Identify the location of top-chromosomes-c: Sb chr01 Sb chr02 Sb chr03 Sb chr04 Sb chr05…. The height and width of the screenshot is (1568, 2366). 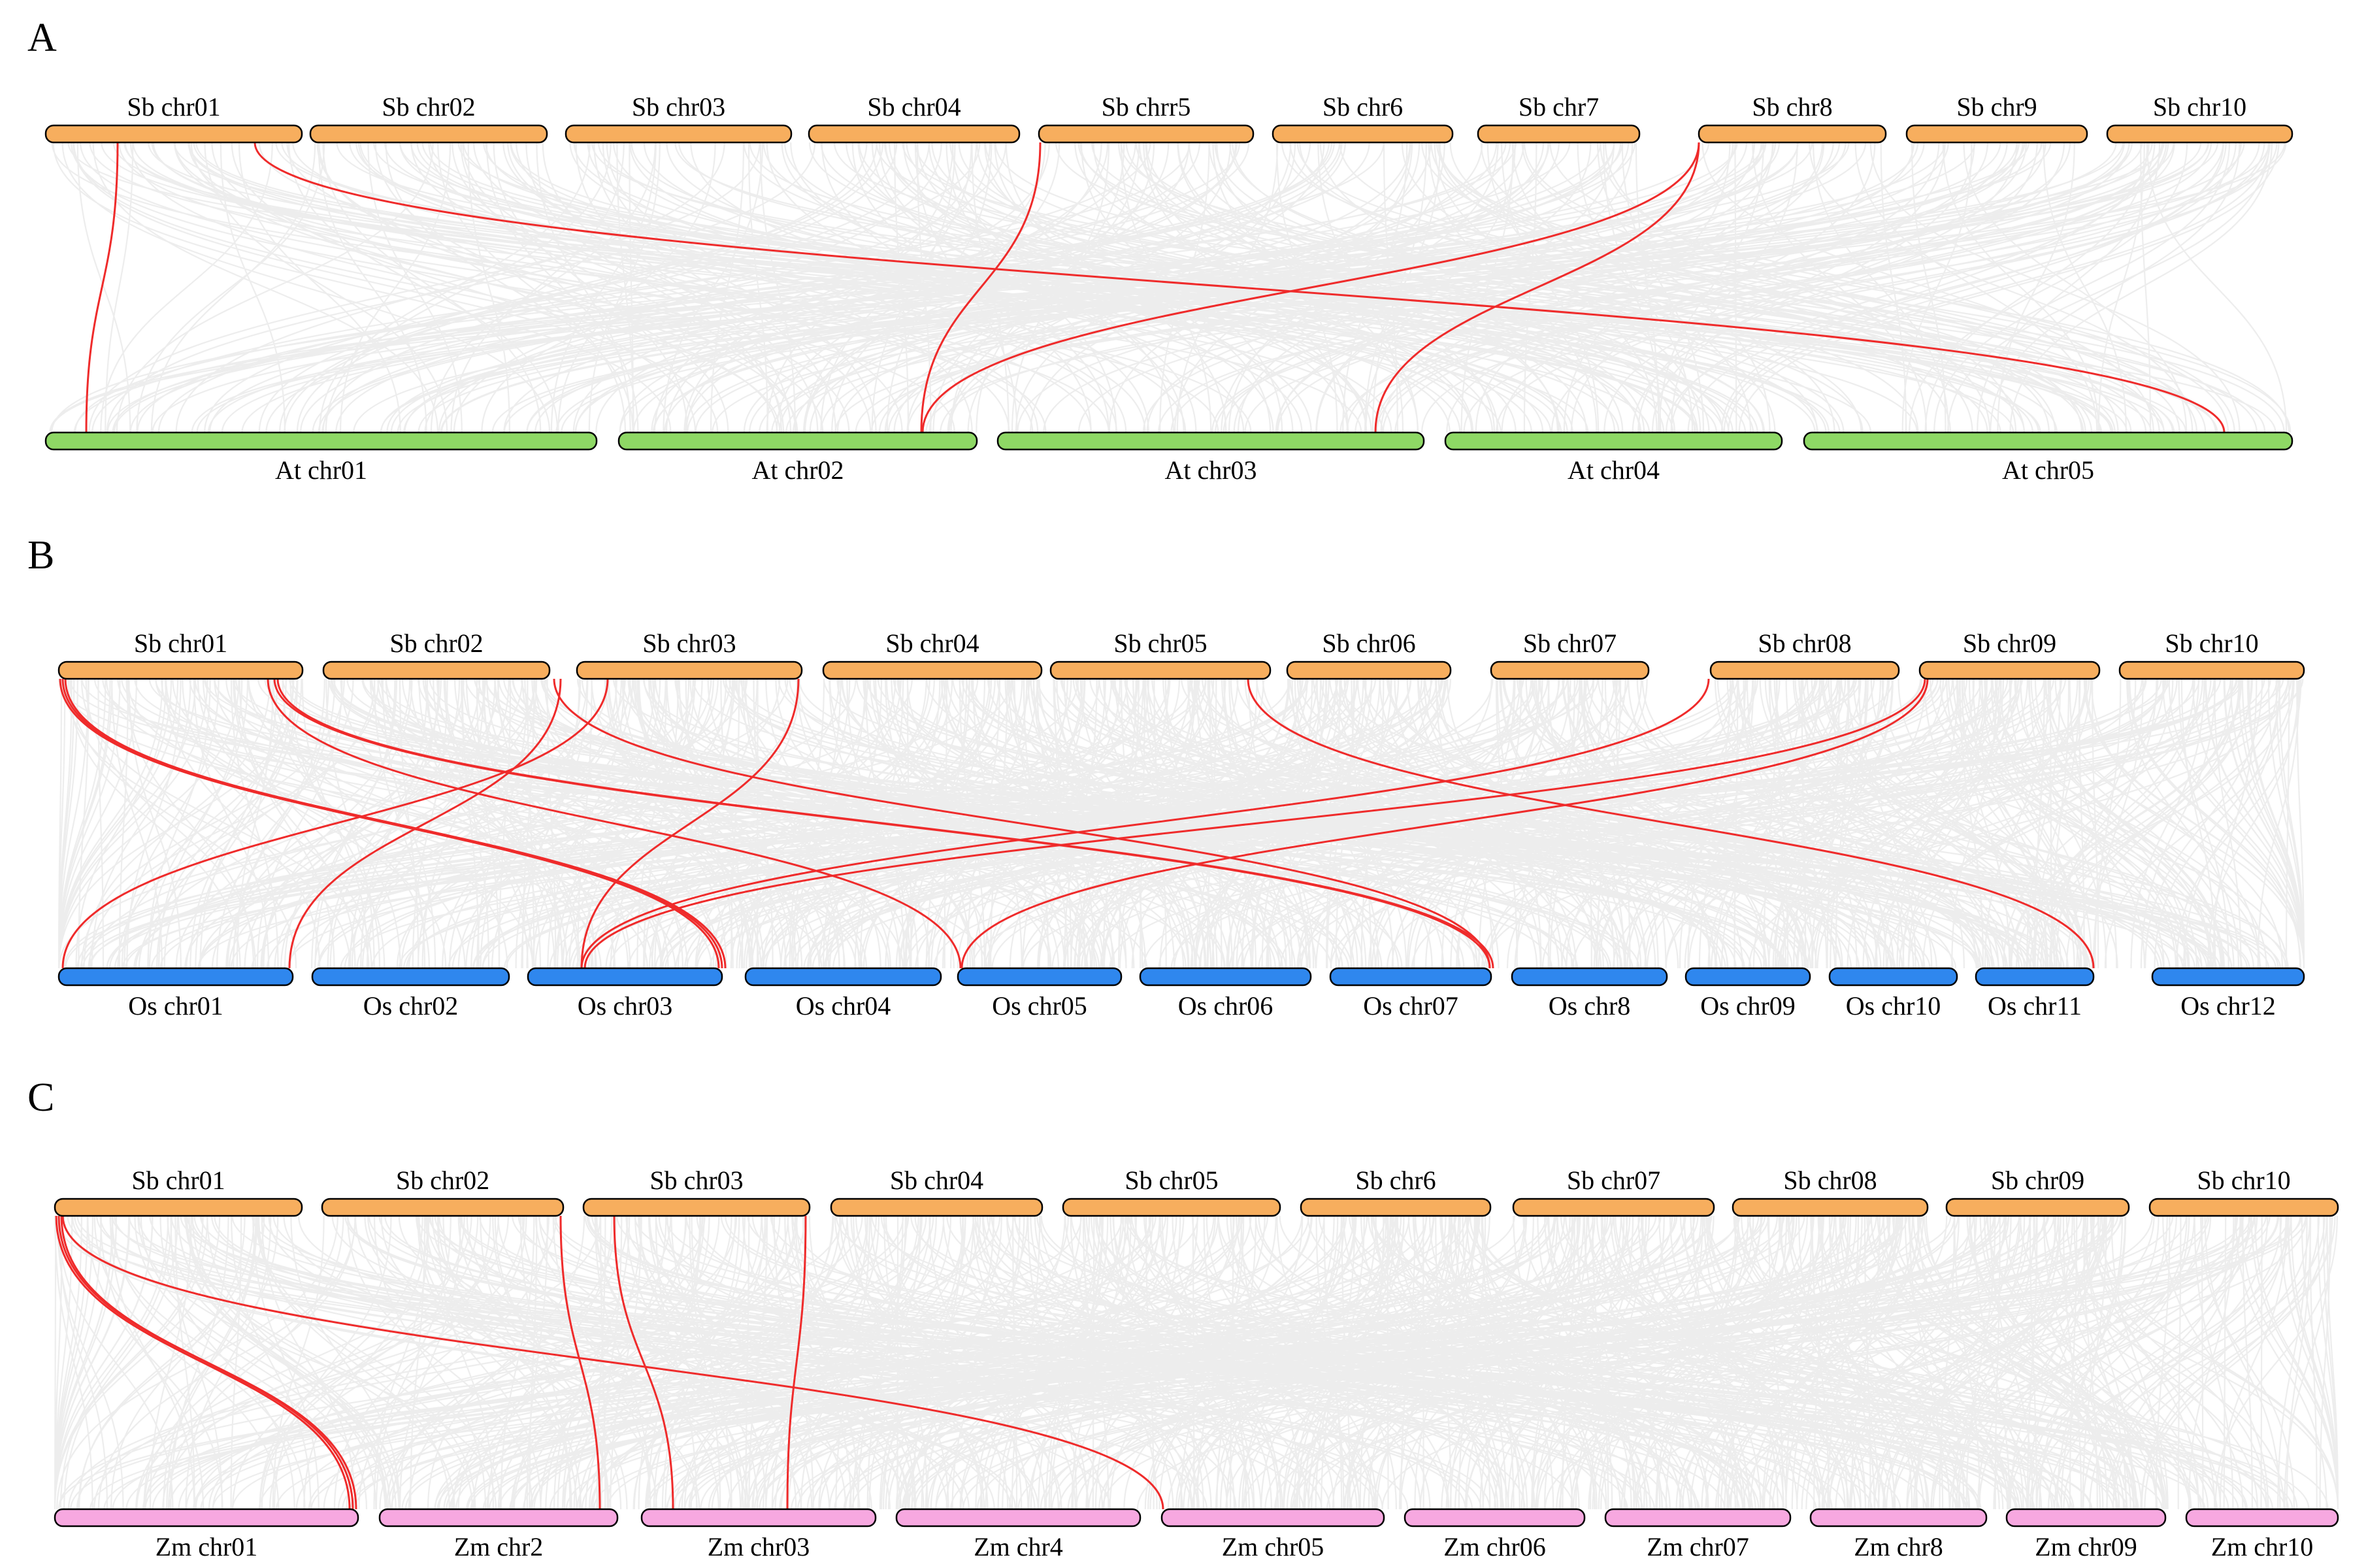
(1196, 1191).